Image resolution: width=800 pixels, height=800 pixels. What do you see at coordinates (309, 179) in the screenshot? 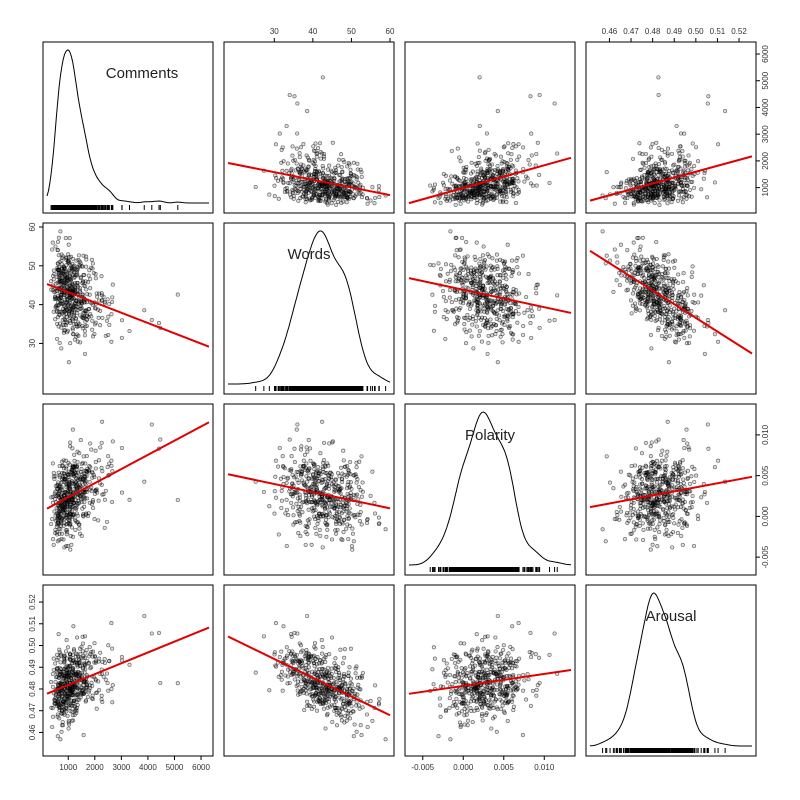
I see `regression-line` at bounding box center [309, 179].